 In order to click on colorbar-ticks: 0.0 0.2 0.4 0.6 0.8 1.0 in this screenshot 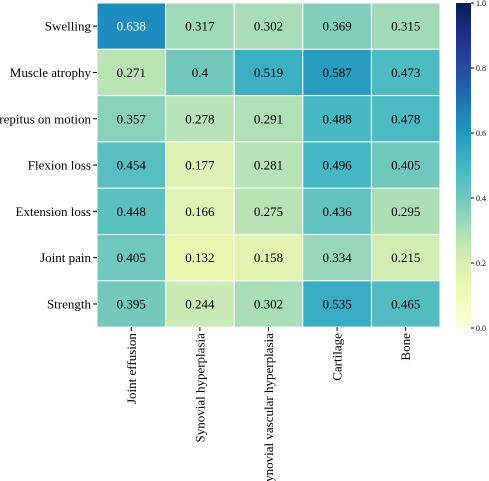, I will do `click(478, 166)`.